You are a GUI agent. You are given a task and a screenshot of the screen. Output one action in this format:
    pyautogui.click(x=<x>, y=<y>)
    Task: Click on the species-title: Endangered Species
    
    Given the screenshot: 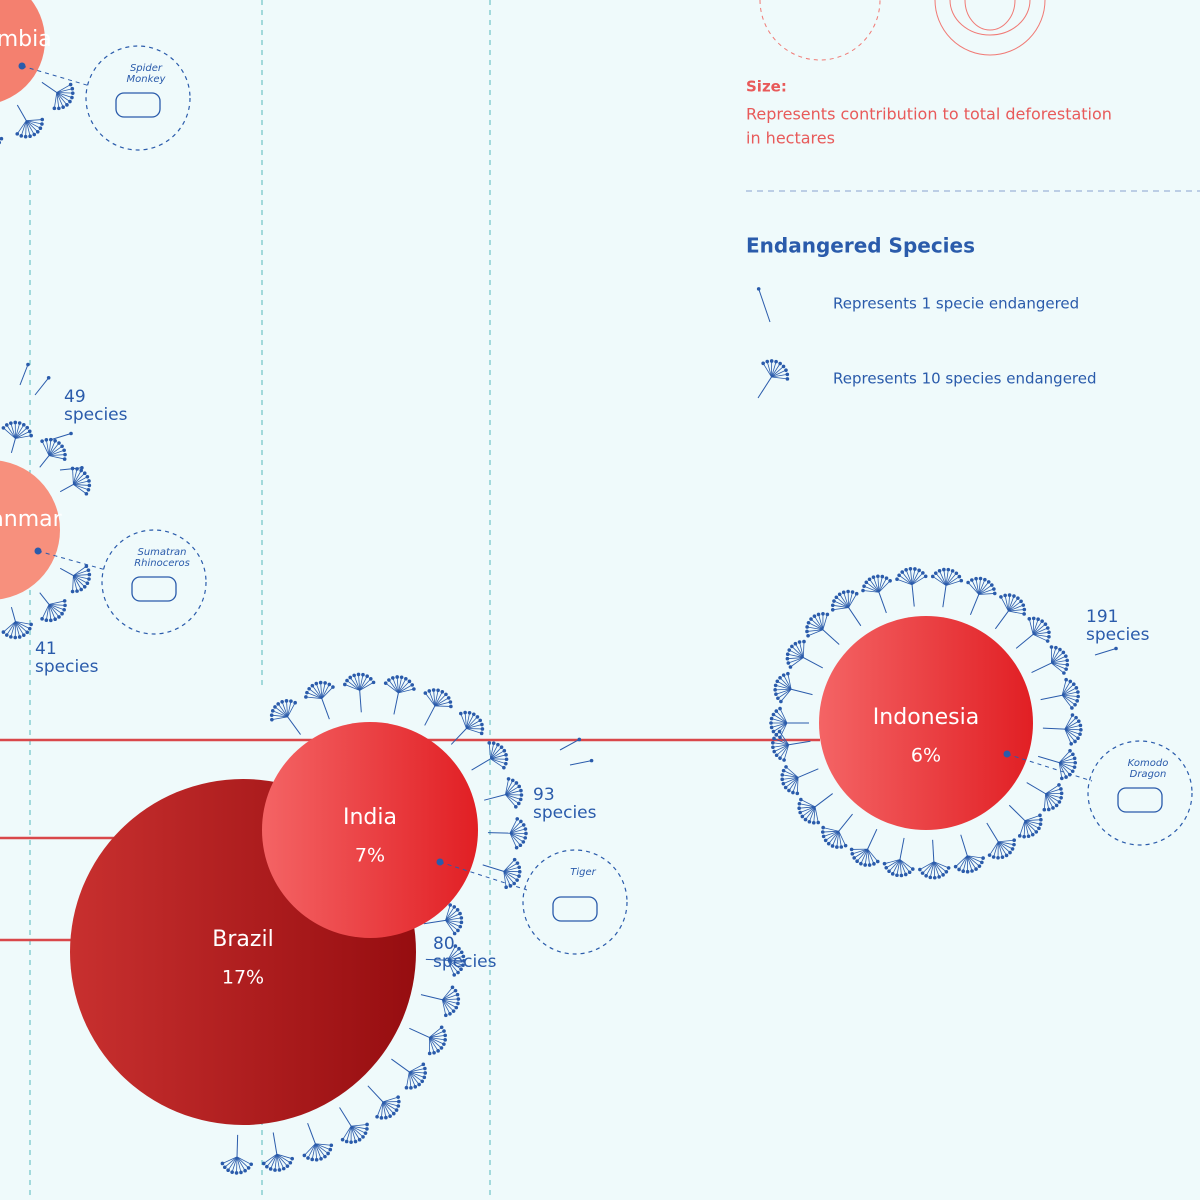 What is the action you would take?
    pyautogui.click(x=860, y=246)
    